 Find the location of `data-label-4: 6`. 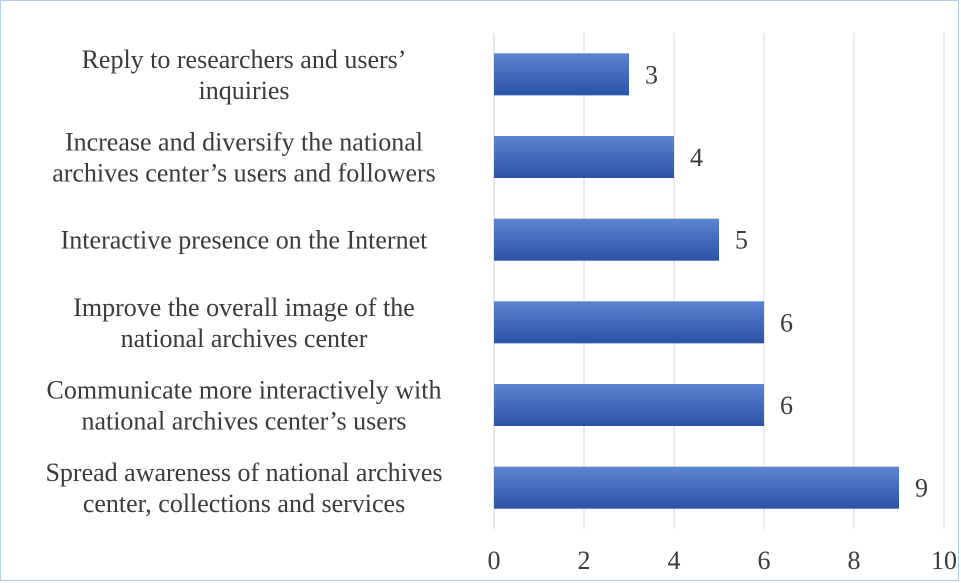

data-label-4: 6 is located at coordinates (786, 405).